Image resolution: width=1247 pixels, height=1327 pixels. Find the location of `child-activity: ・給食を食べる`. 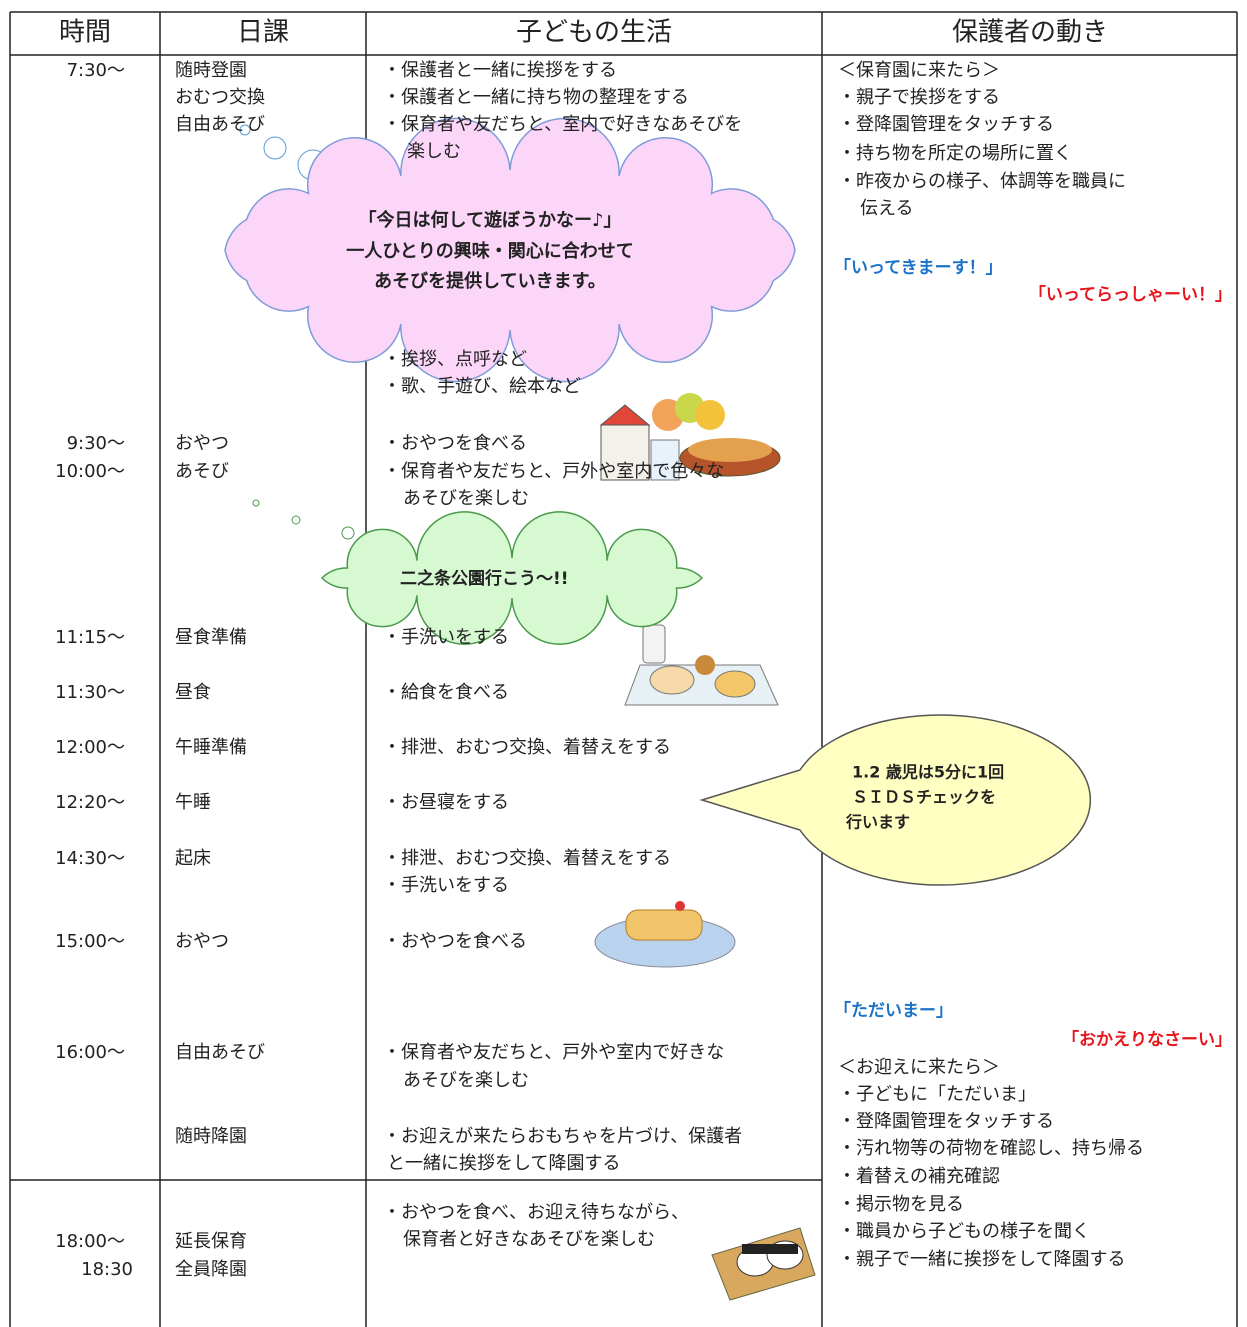

child-activity: ・給食を食べる is located at coordinates (446, 692).